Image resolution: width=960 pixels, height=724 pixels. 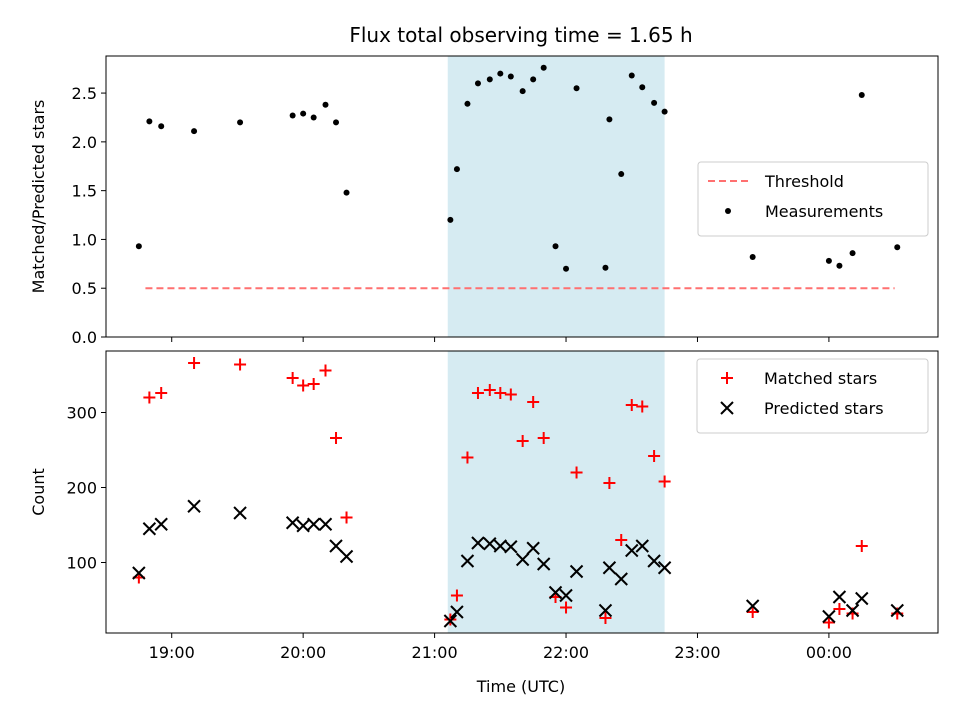 What do you see at coordinates (804, 181) in the screenshot?
I see `legend-label: Threshold` at bounding box center [804, 181].